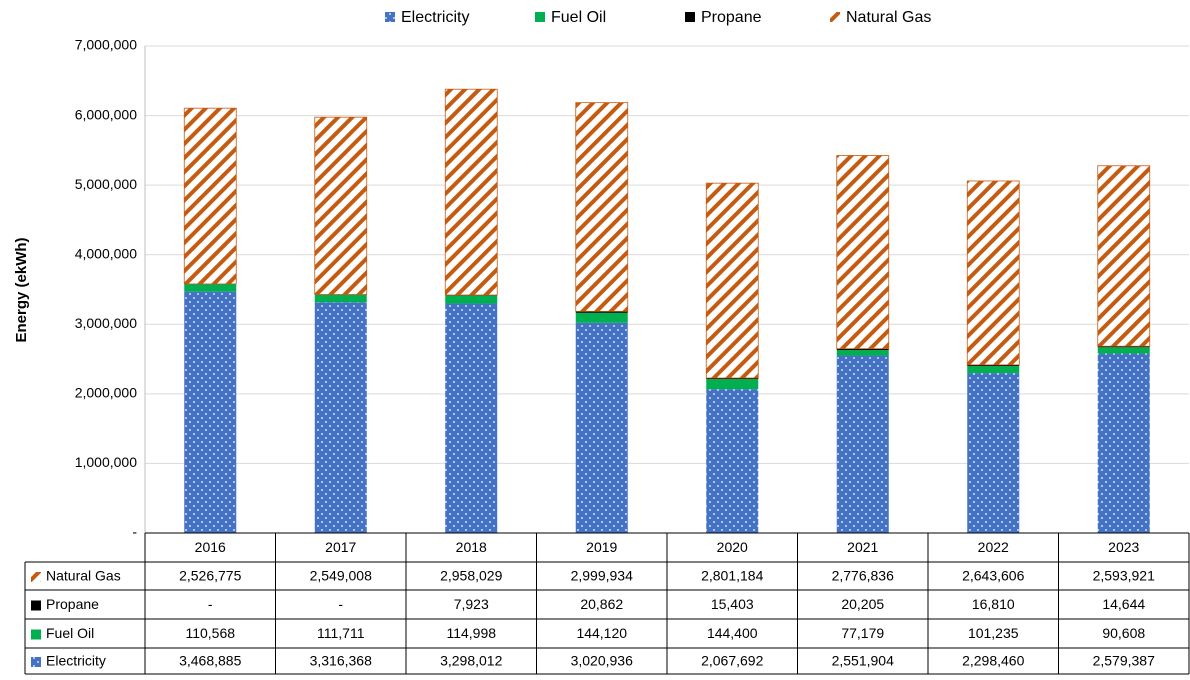 Image resolution: width=1190 pixels, height=680 pixels. Describe the element at coordinates (210, 547) in the screenshot. I see `x-tick-label: 2016` at that location.